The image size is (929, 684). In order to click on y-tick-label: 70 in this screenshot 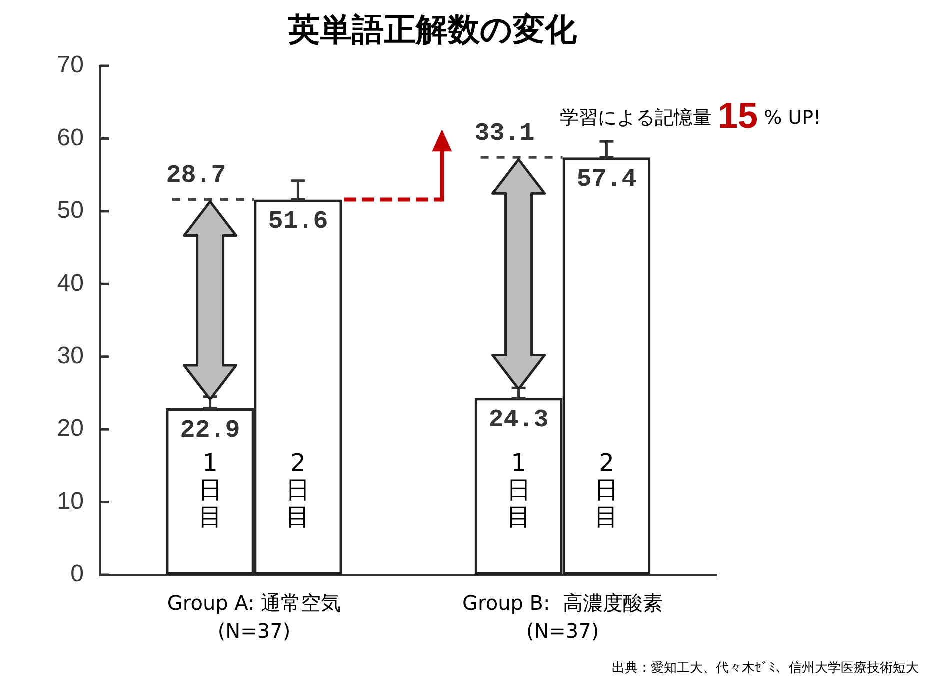, I will do `click(70, 65)`.